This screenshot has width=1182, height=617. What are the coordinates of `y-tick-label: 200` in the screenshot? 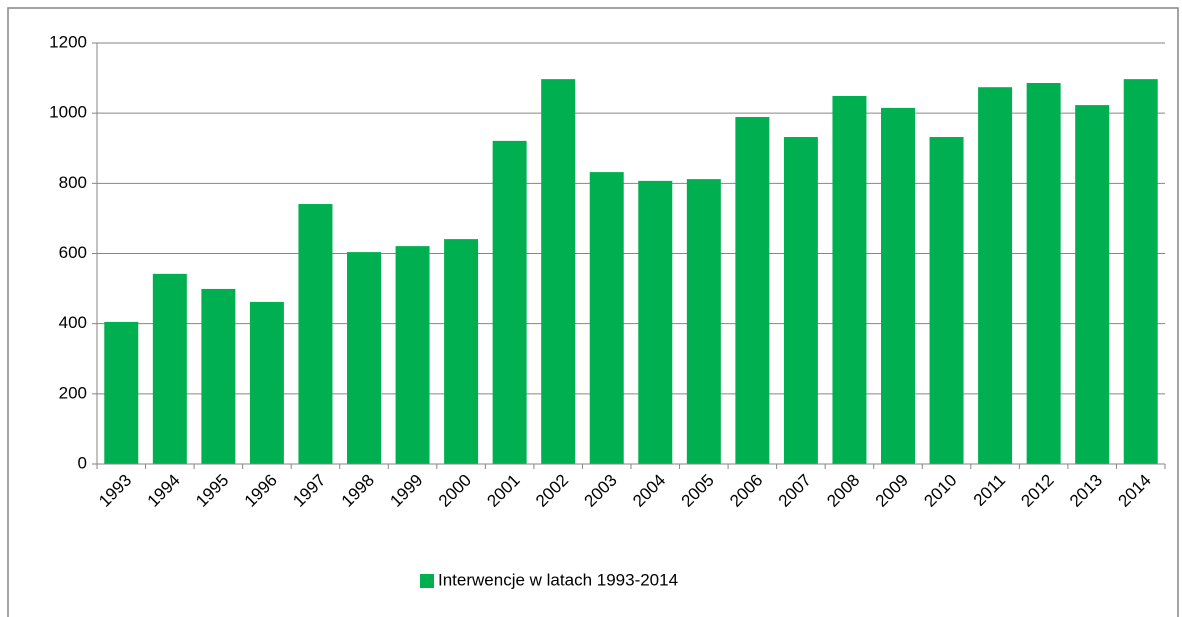 It's located at (73, 392).